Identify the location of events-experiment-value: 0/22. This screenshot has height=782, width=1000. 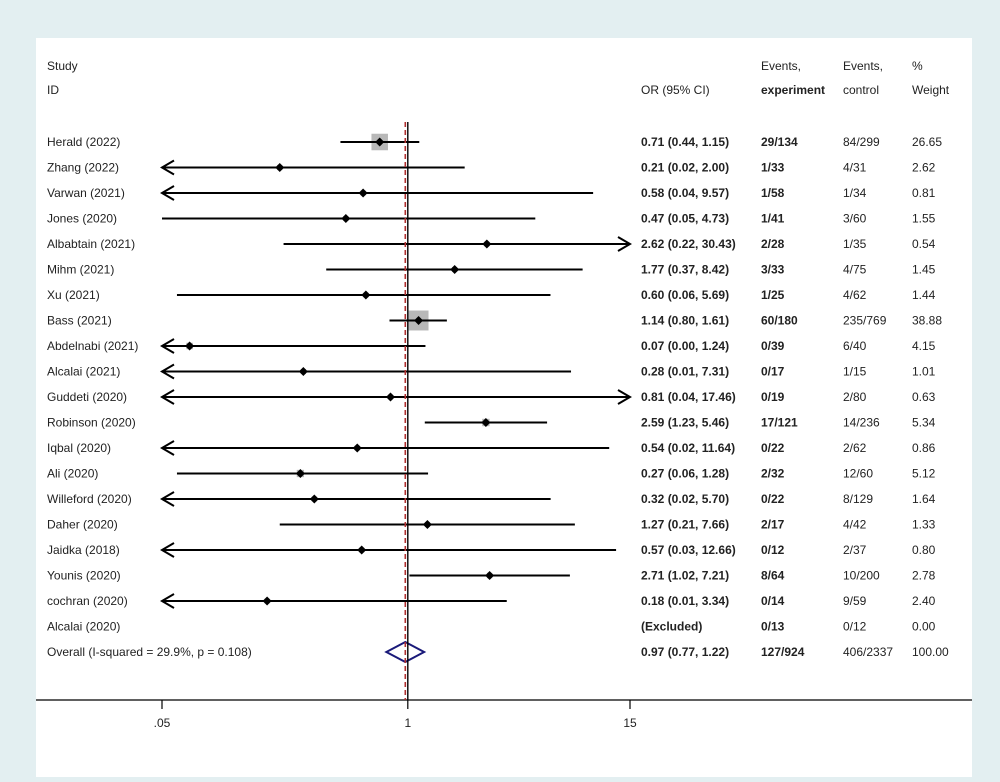
(773, 448).